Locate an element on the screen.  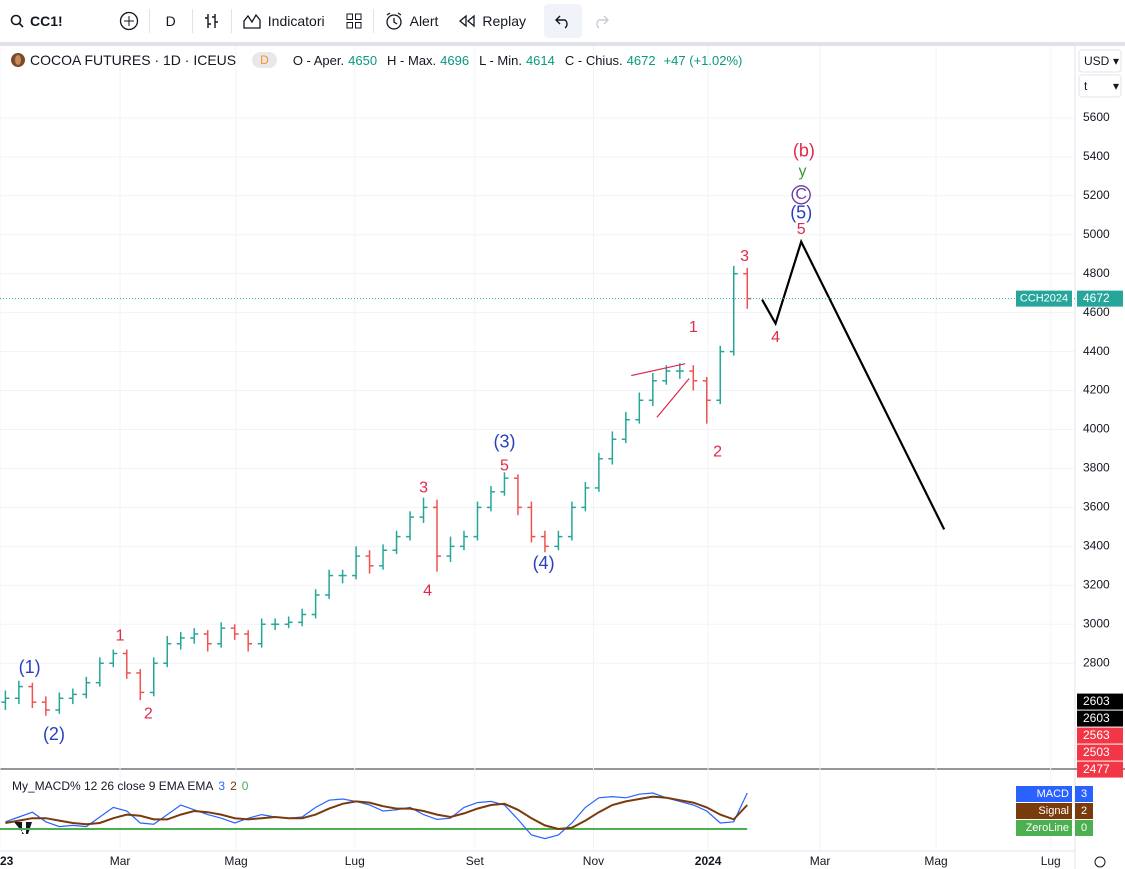
y-tick-label: 2800 is located at coordinates (1096, 662).